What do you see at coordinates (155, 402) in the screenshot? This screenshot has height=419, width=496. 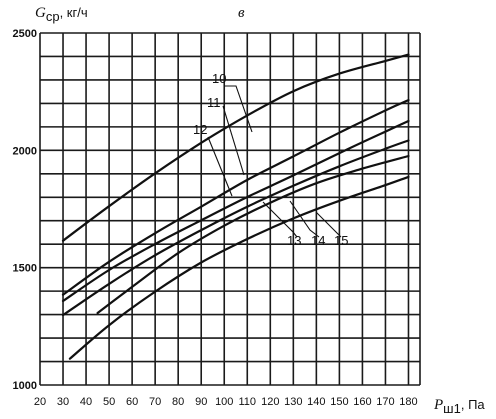 I see `x-tick-label: 70` at bounding box center [155, 402].